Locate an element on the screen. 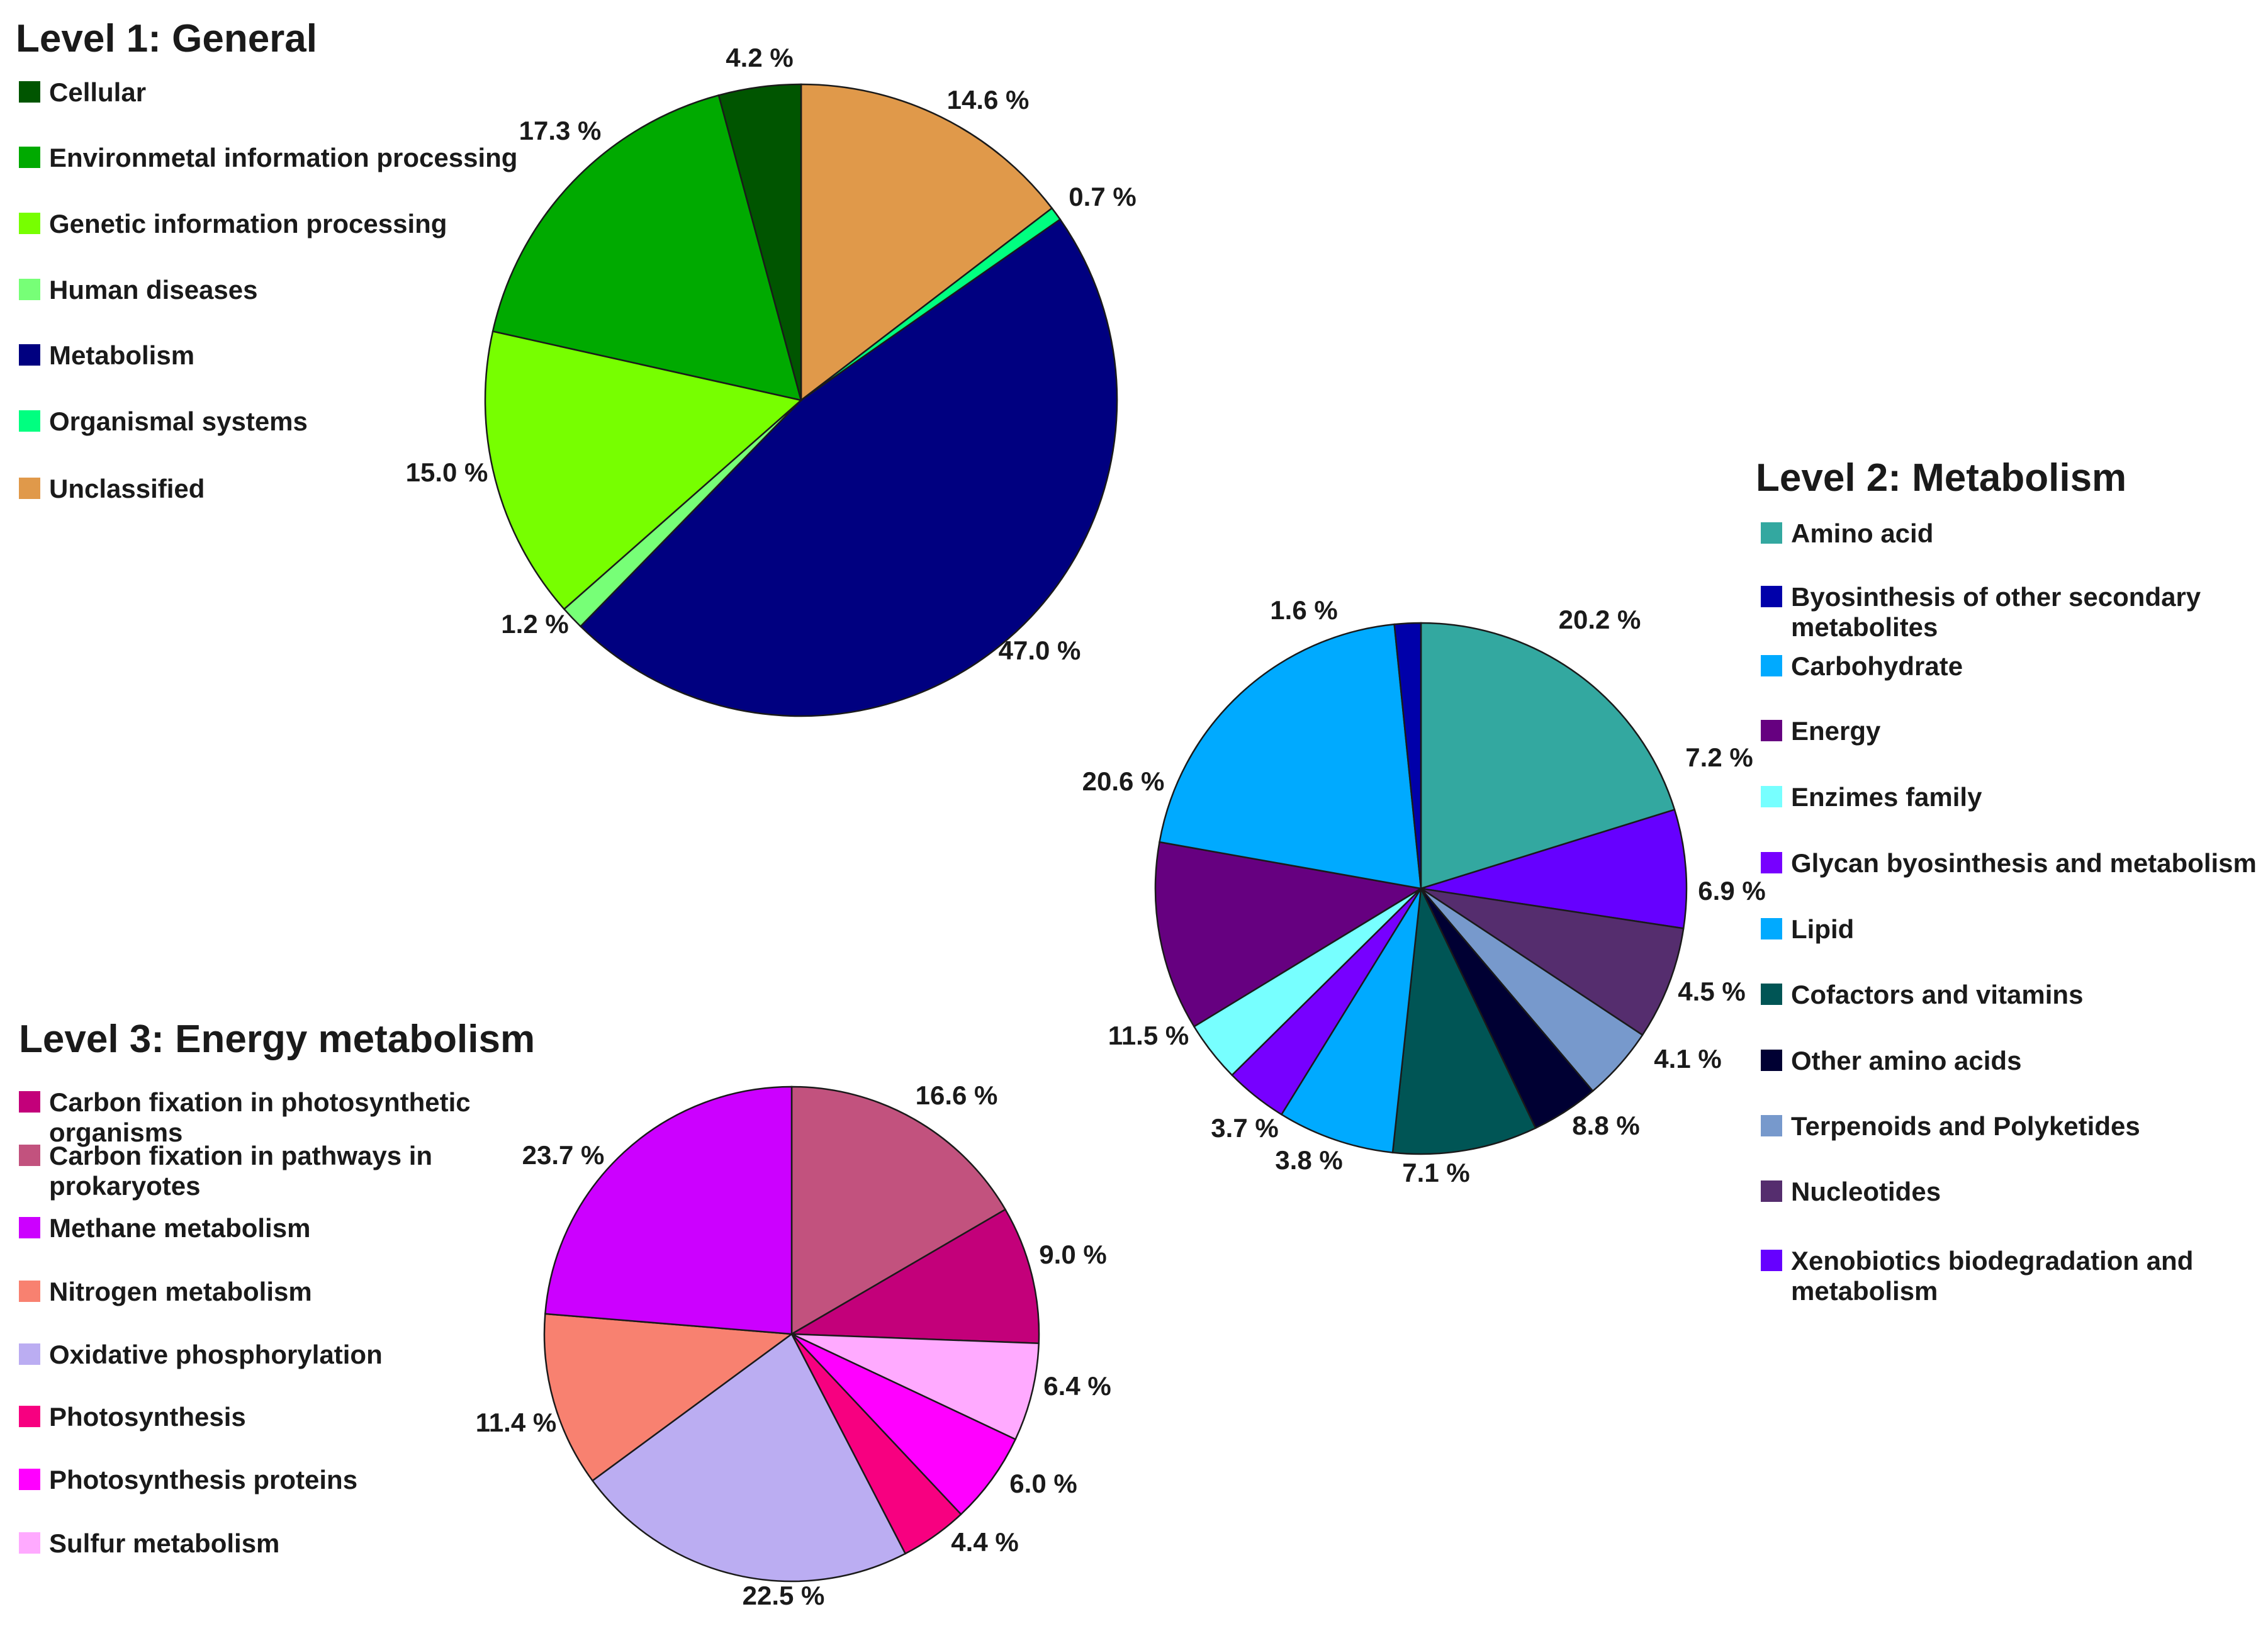  data-label: 20.6 % is located at coordinates (1124, 781).